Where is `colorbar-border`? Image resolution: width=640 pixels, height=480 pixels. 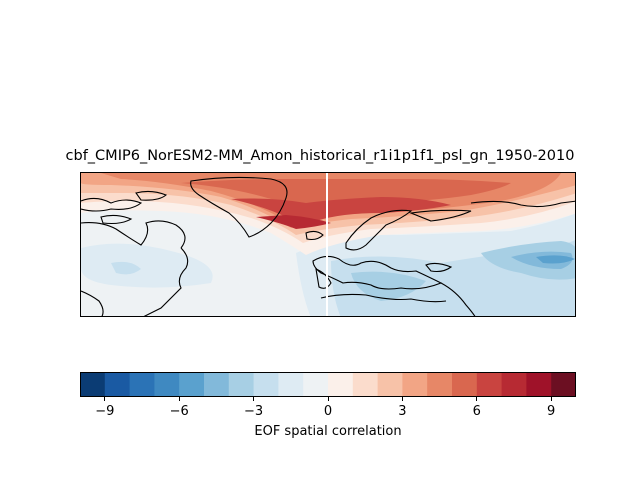
colorbar-border is located at coordinates (328, 384).